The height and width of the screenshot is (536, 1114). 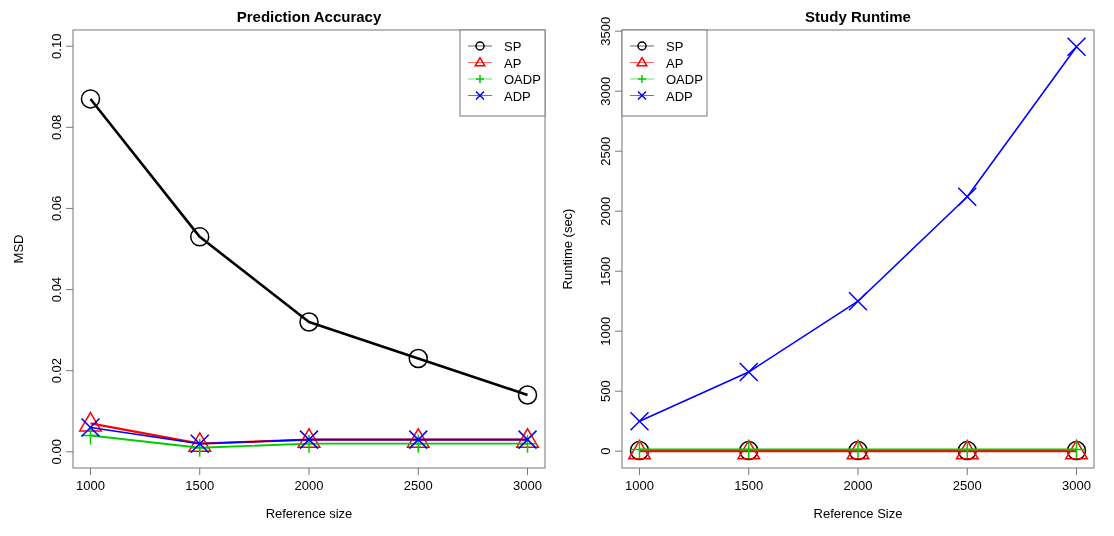 I want to click on y-tick-label: 0.00, so click(x=56, y=452).